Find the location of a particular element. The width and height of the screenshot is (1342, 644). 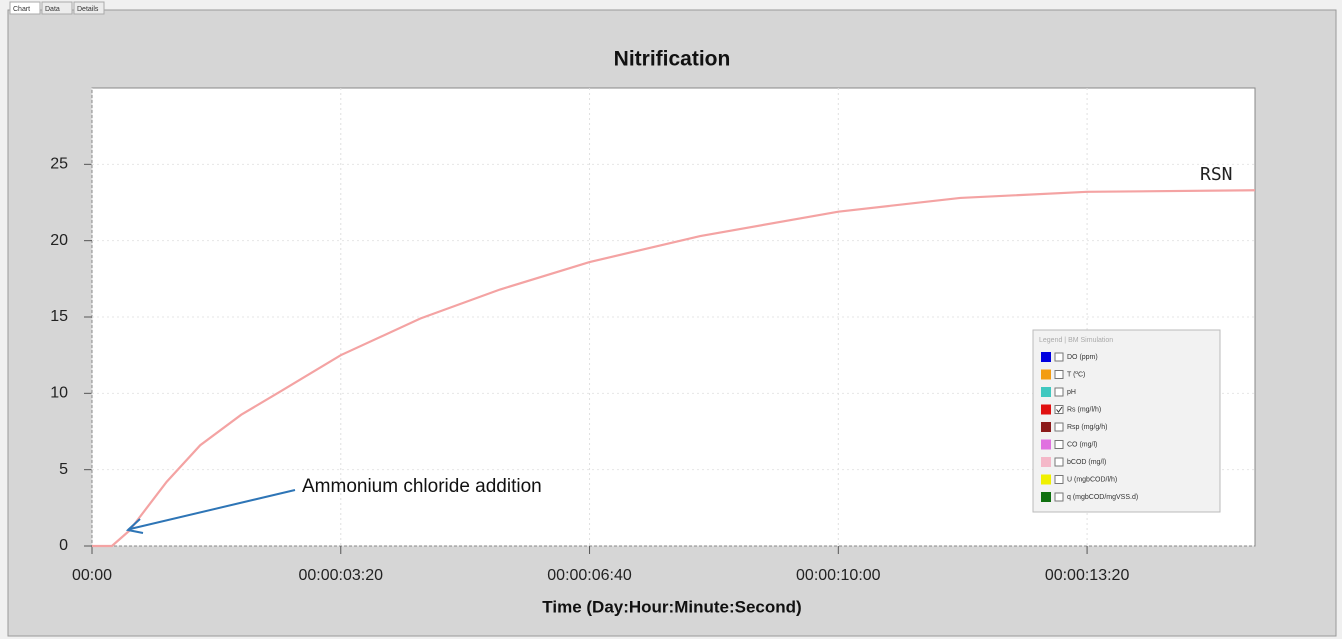

tab-label: Chart is located at coordinates (21, 9).